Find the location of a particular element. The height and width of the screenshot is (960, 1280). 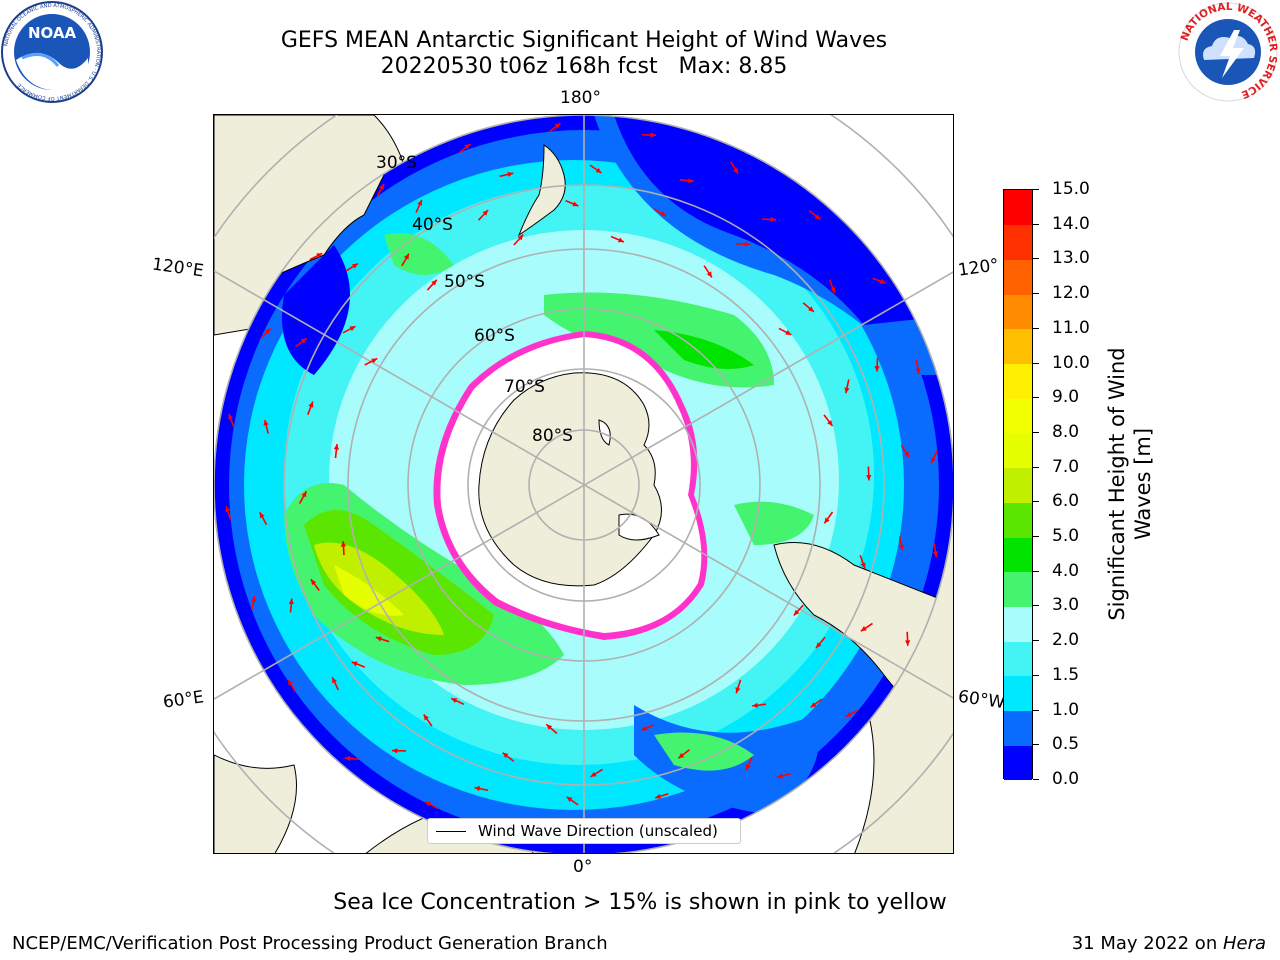

lat-label-60s: 60°S is located at coordinates (494, 336).